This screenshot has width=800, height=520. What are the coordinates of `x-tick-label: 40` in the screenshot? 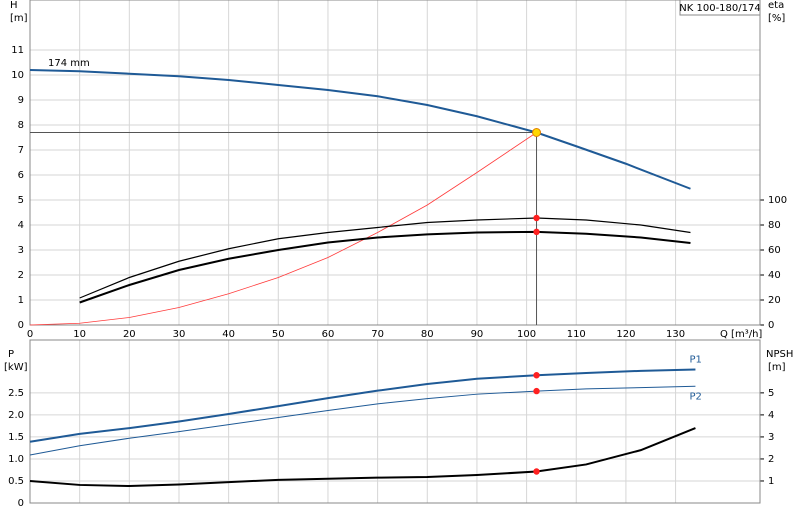 It's located at (228, 334).